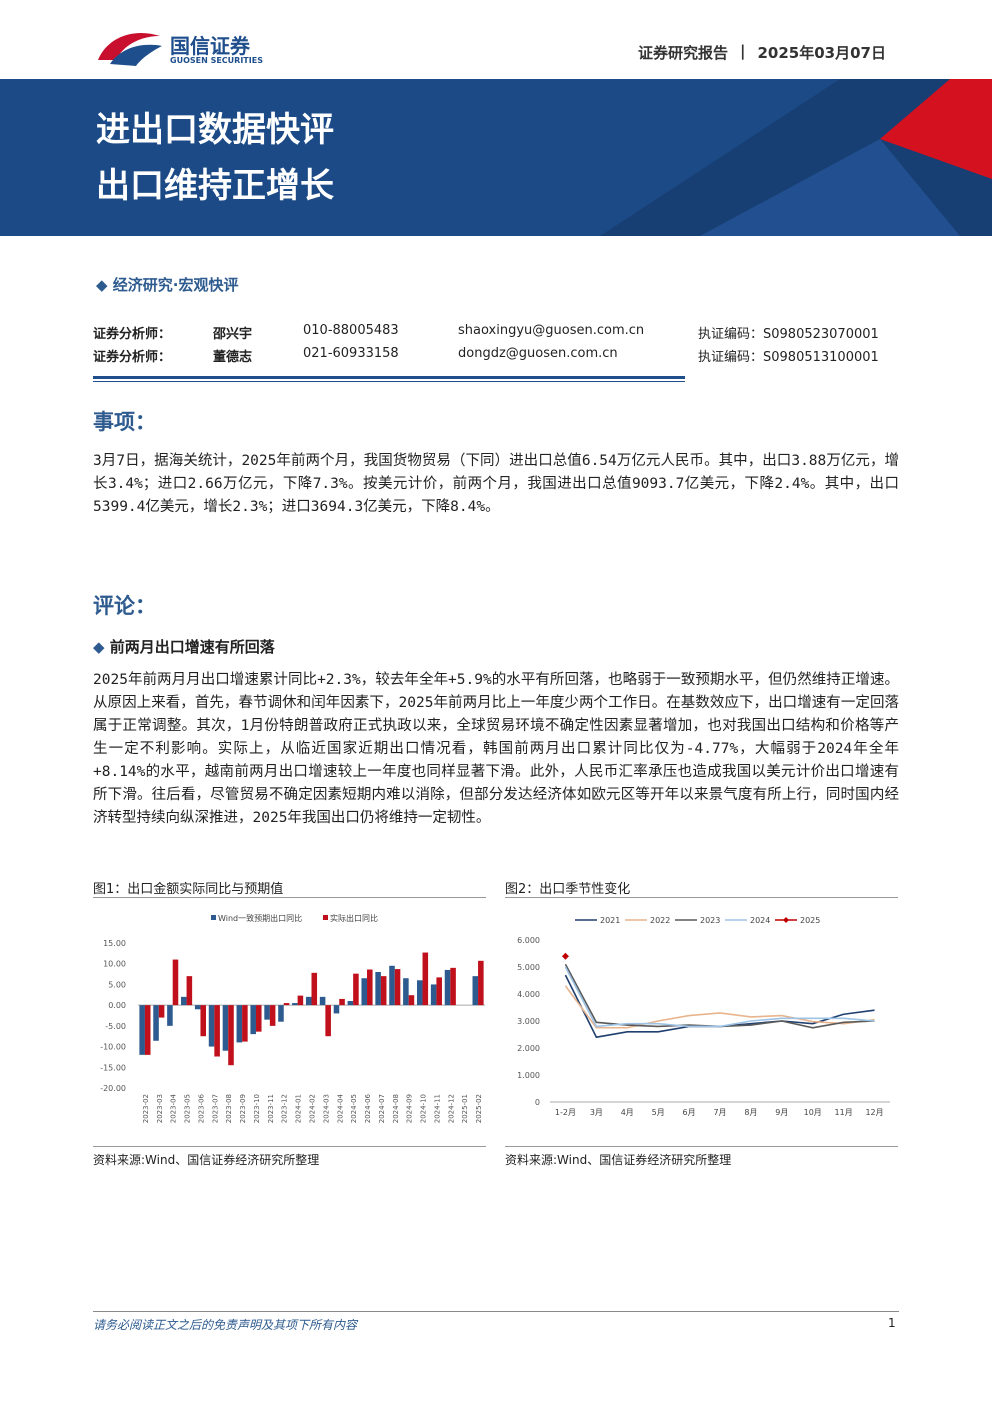 Image resolution: width=992 pixels, height=1403 pixels. I want to click on cell: 021-60933158, so click(351, 353).